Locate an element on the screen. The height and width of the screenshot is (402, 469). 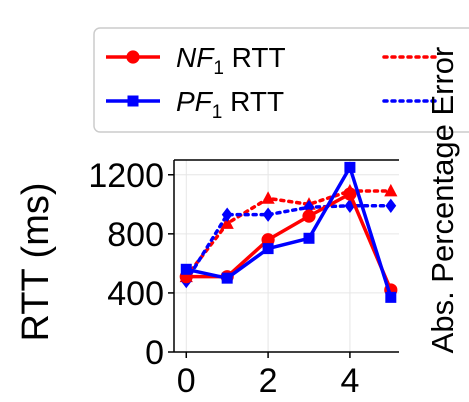
y-tick-label: 0 is located at coordinates (154, 353).